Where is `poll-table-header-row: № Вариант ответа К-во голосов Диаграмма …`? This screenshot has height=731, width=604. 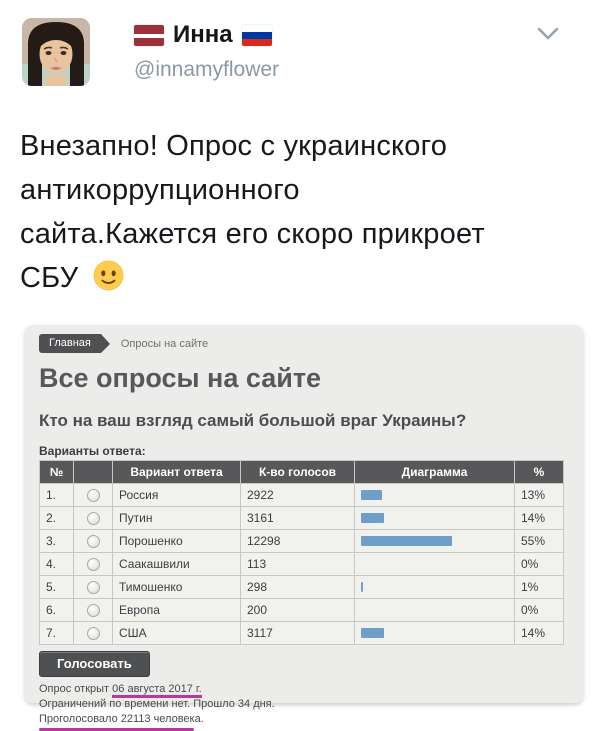
poll-table-header-row: № Вариант ответа К-во голосов Диаграмма … is located at coordinates (301, 472).